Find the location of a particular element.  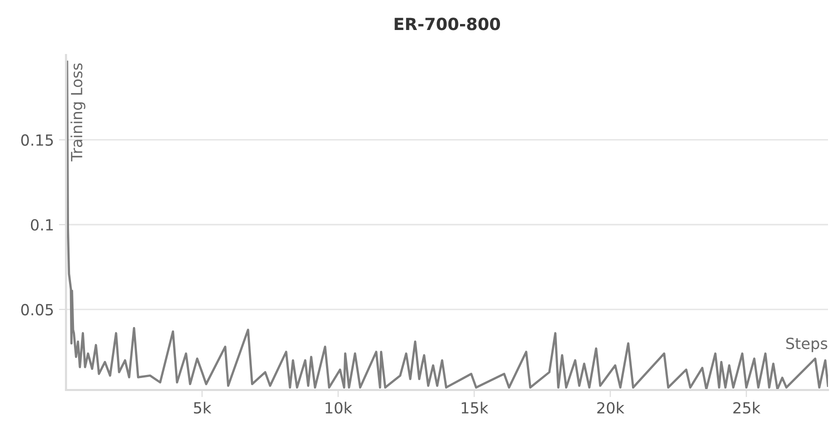

y-tick-label: 0.1 is located at coordinates (41, 225).